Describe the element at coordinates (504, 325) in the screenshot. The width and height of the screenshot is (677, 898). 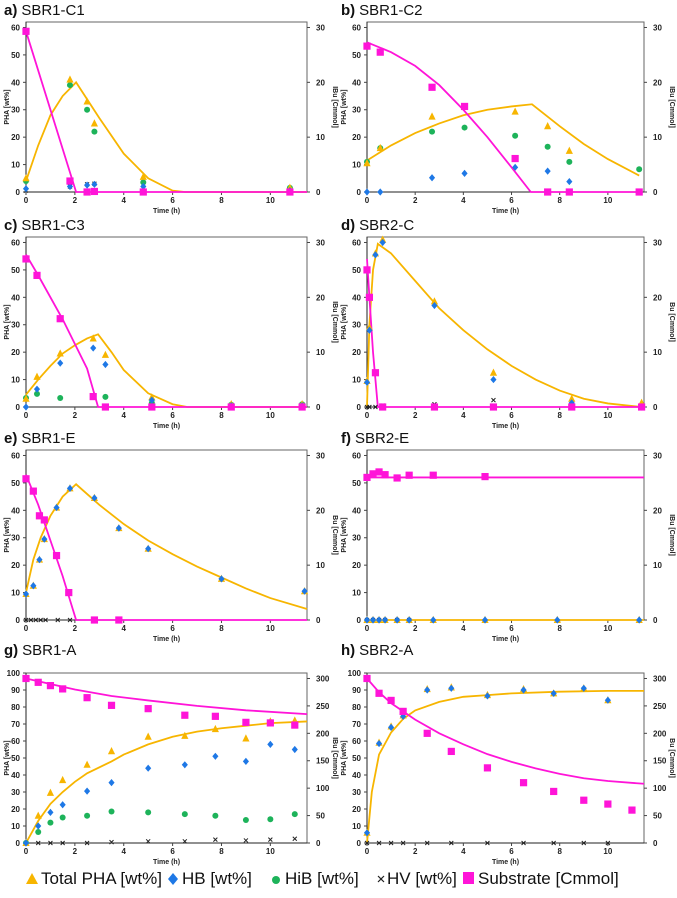
I see `pha-fit-line` at that location.